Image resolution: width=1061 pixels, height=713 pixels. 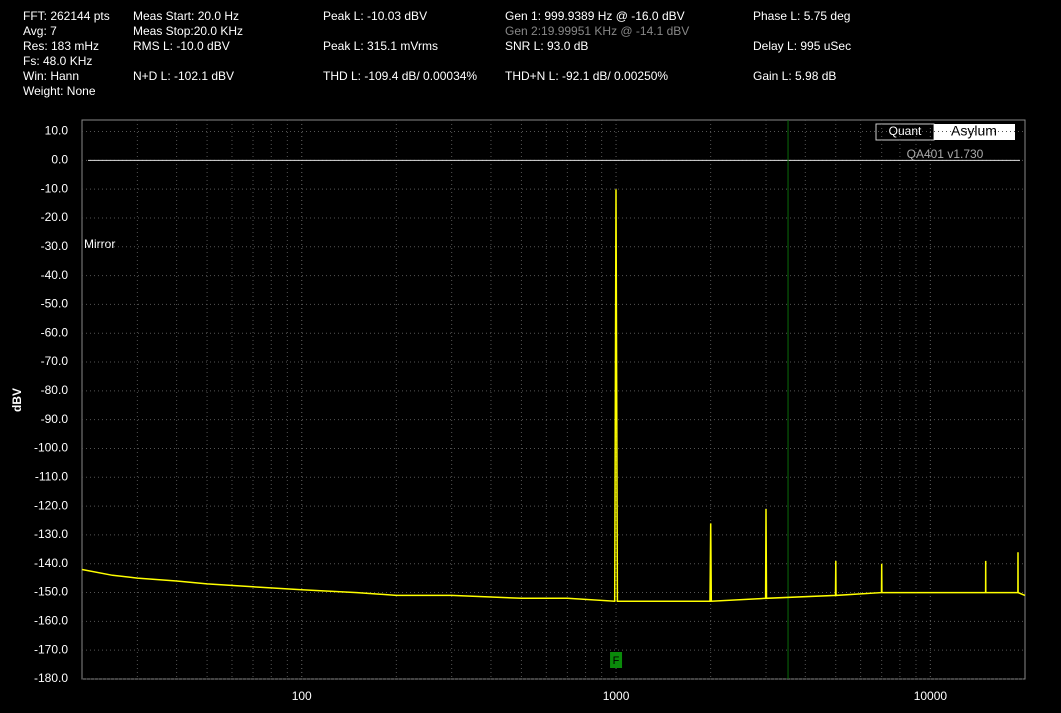 What do you see at coordinates (17, 400) in the screenshot?
I see `y-axis-label: dBV` at bounding box center [17, 400].